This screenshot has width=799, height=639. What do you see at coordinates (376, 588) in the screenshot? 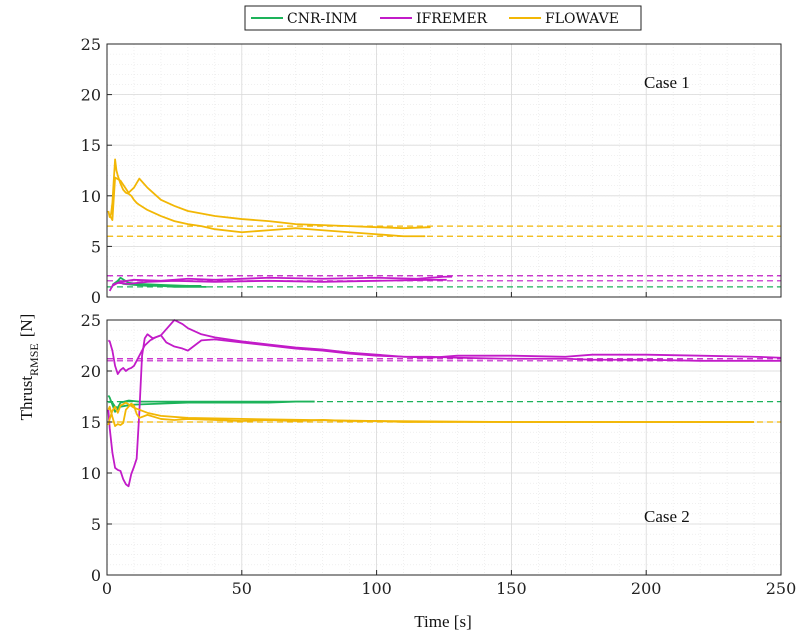
I see `x-tick-label: 100` at bounding box center [376, 588].